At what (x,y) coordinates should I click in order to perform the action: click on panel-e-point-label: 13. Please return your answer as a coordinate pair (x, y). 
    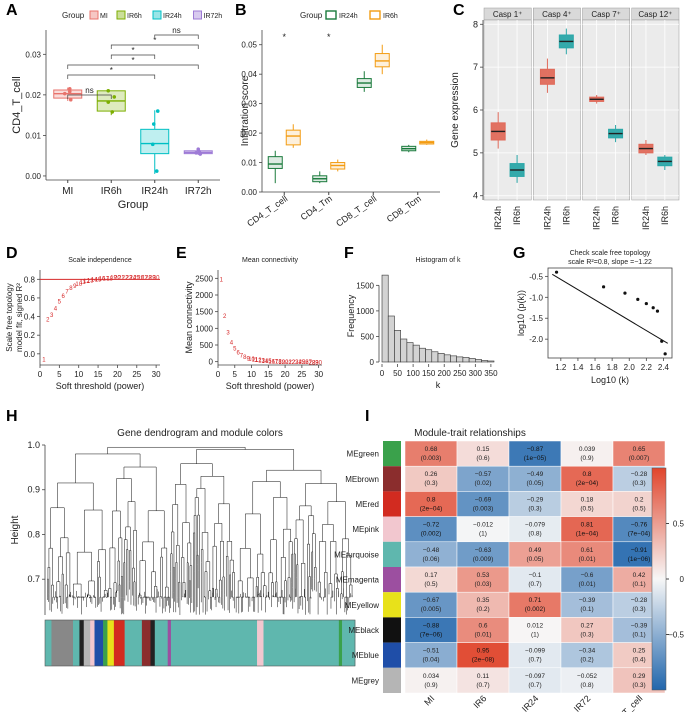
    Looking at the image, I should click on (261, 362).